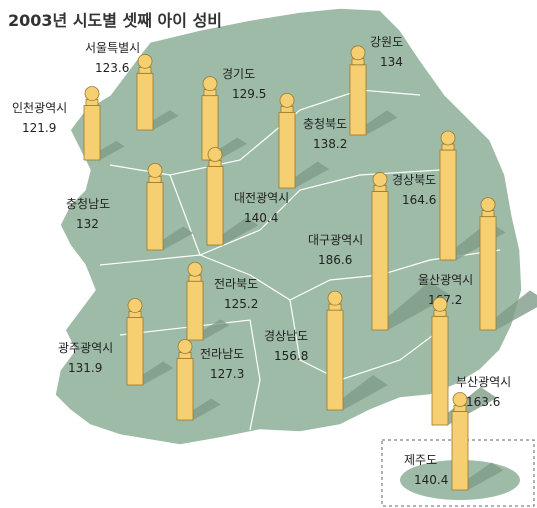  Describe the element at coordinates (236, 284) in the screenshot. I see `region-name: 전라북도` at that location.